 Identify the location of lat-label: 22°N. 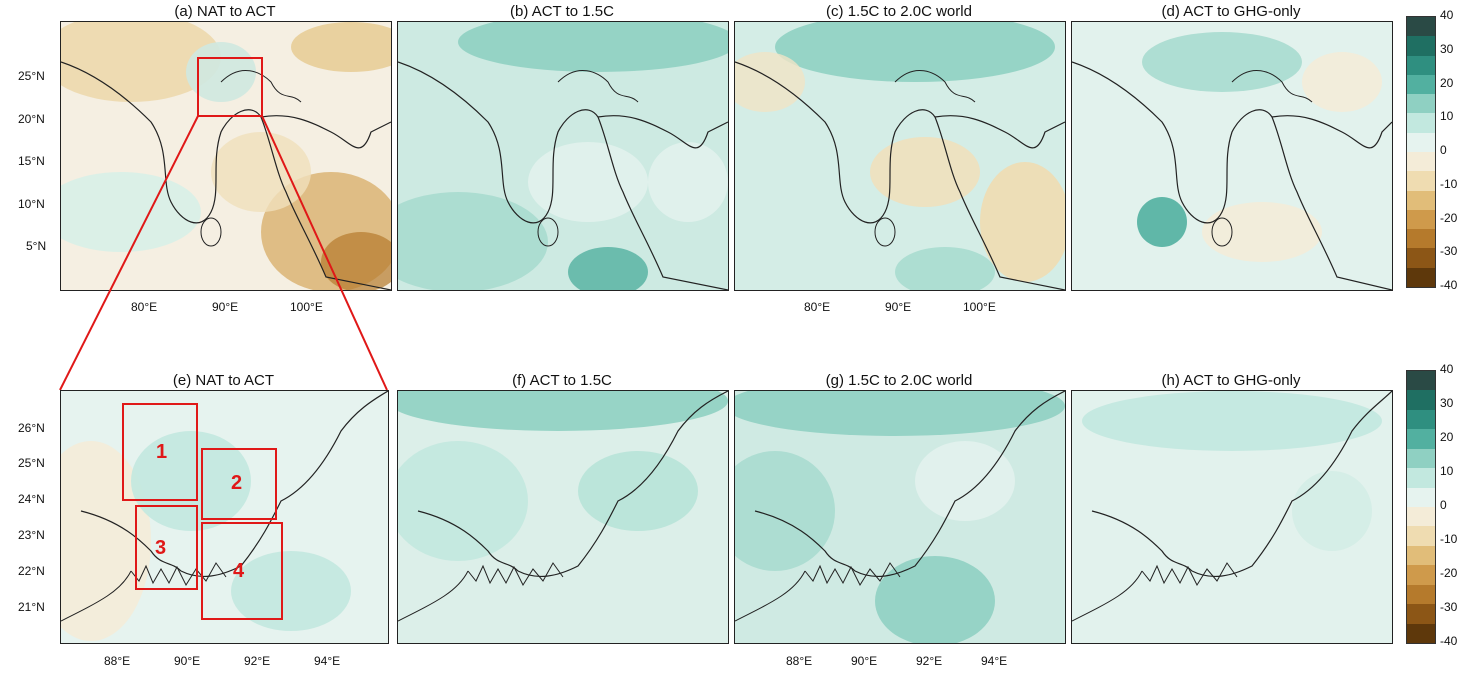
(31, 571).